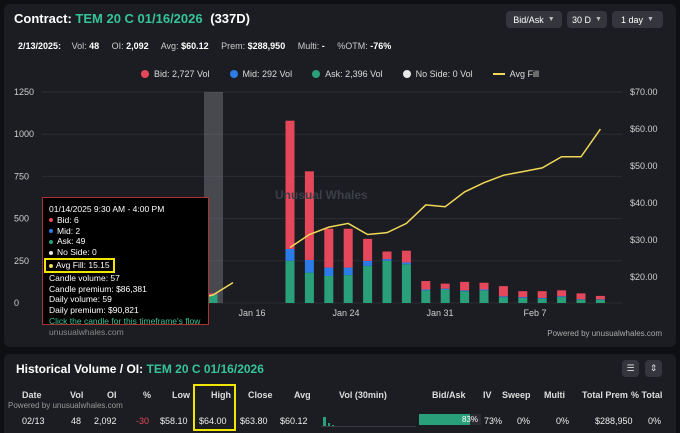 The image size is (680, 433). What do you see at coordinates (614, 421) in the screenshot?
I see `row-total-prem: $288,950` at bounding box center [614, 421].